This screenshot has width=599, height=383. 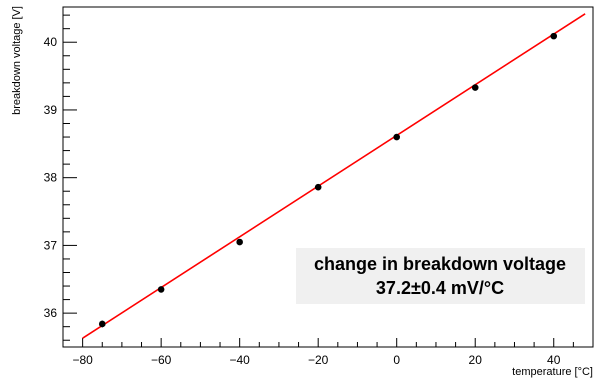 What do you see at coordinates (552, 372) in the screenshot?
I see `x-axis-label: temperature [°C]` at bounding box center [552, 372].